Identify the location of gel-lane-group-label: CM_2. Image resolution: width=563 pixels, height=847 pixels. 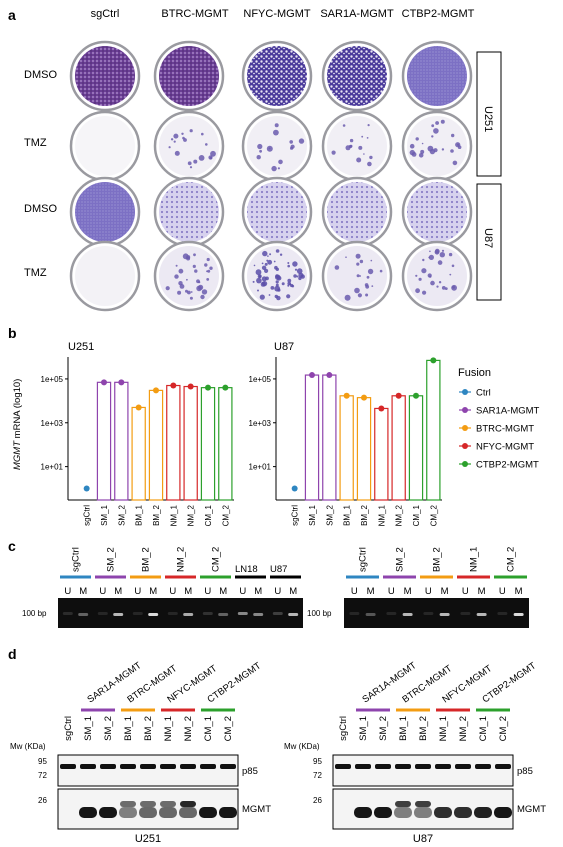
(511, 559).